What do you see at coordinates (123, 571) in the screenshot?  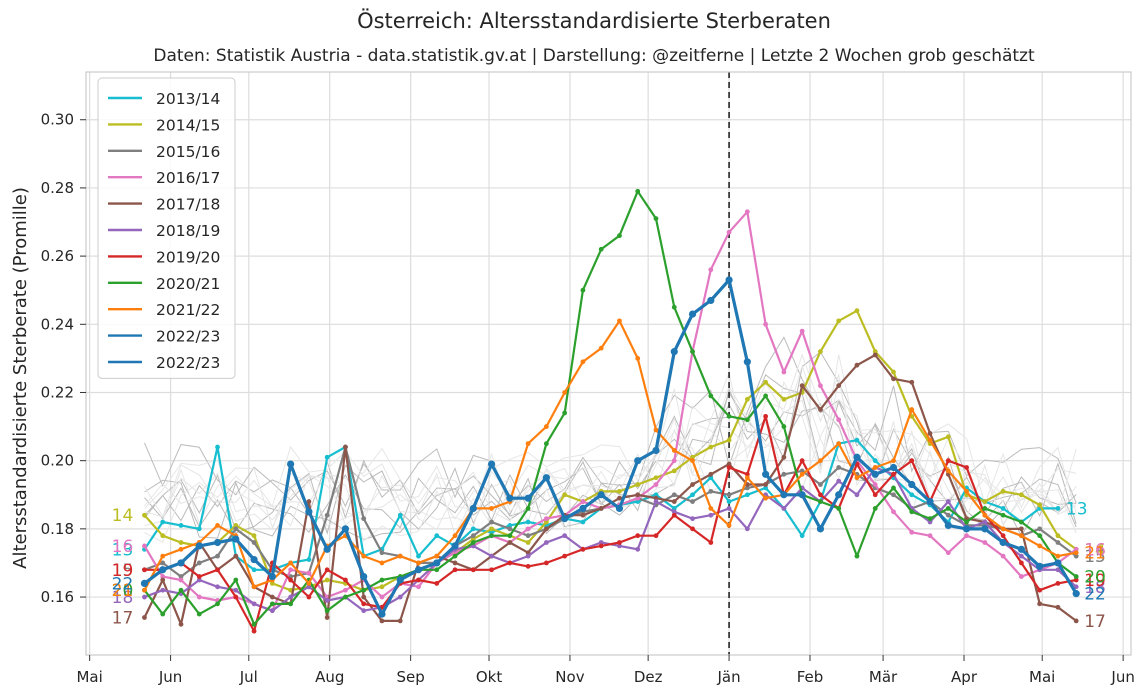 I see `series-start-label: 15` at bounding box center [123, 571].